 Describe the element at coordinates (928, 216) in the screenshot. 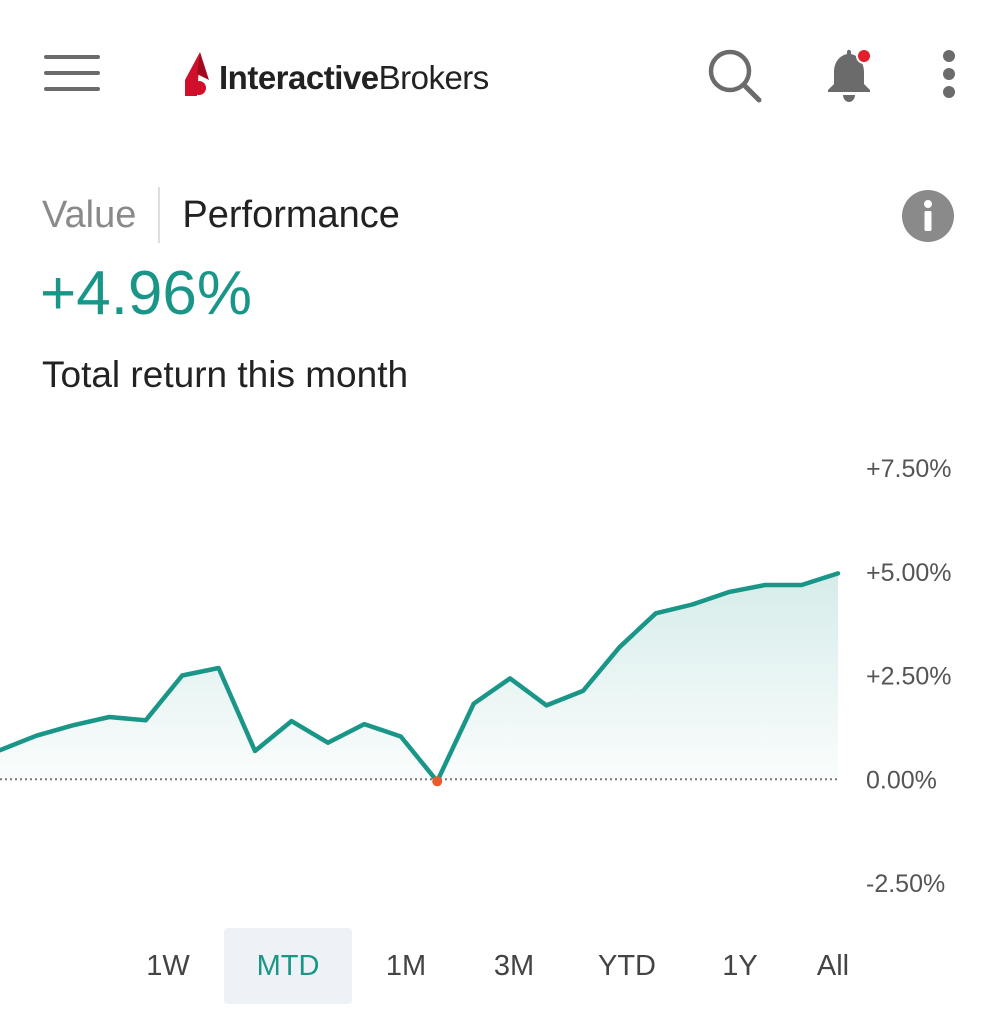

I see `info-icon` at that location.